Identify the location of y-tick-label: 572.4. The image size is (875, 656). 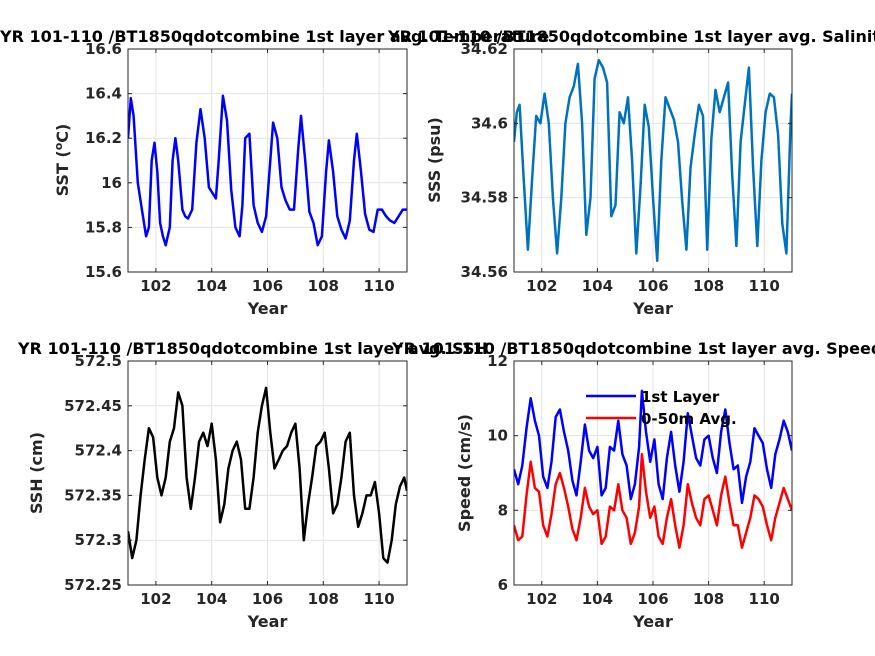
(98, 451).